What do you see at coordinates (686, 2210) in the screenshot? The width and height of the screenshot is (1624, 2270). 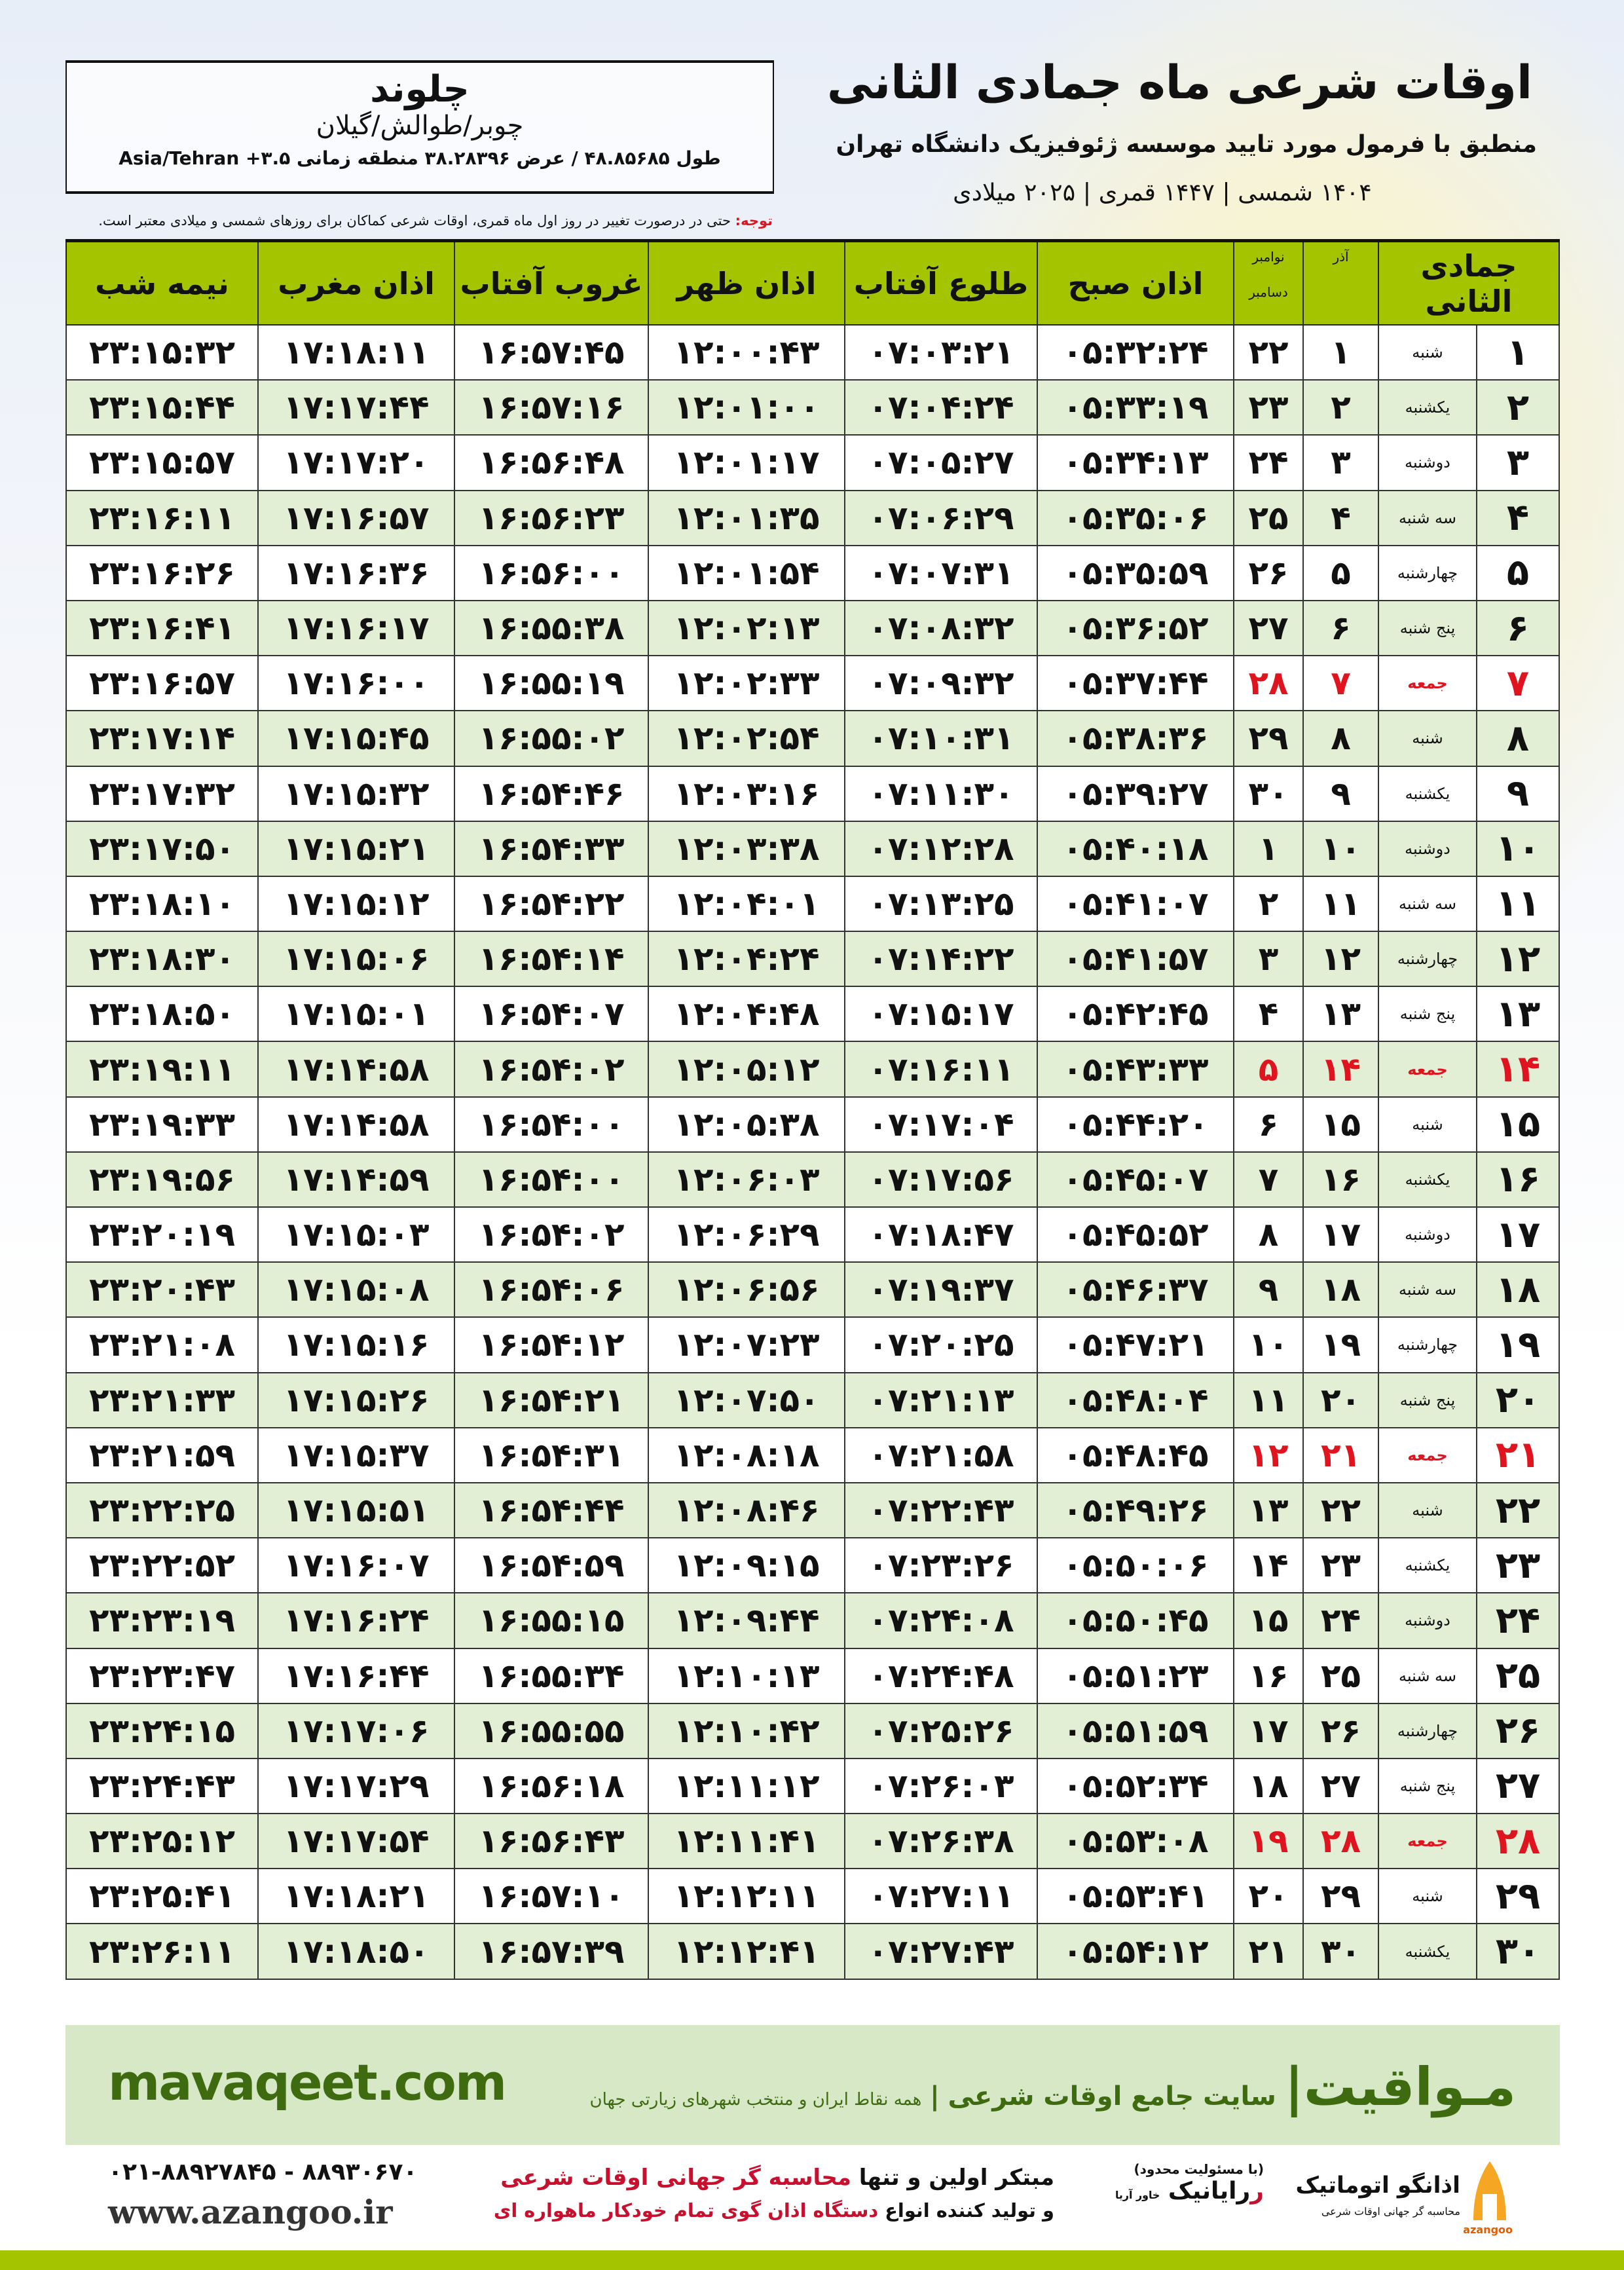 I see `promo-line2-highlight: دستگاه اذان گوی تمام خودکار ماهواره ای` at bounding box center [686, 2210].